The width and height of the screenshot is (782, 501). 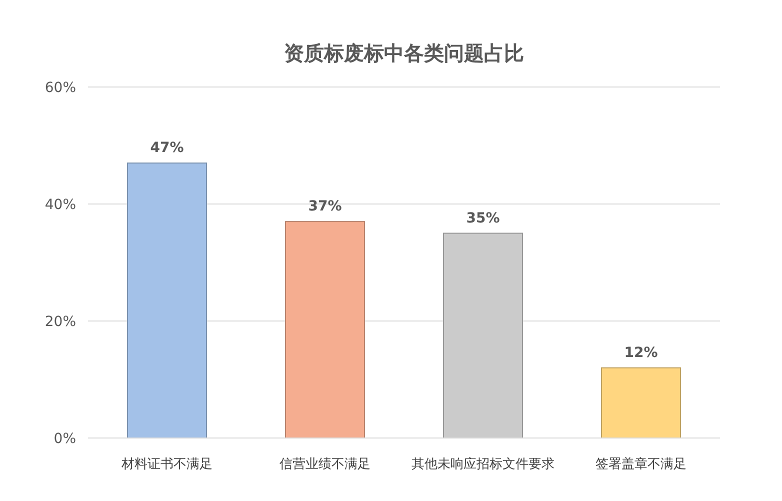 I want to click on y-tick-label: 0%, so click(x=65, y=439).